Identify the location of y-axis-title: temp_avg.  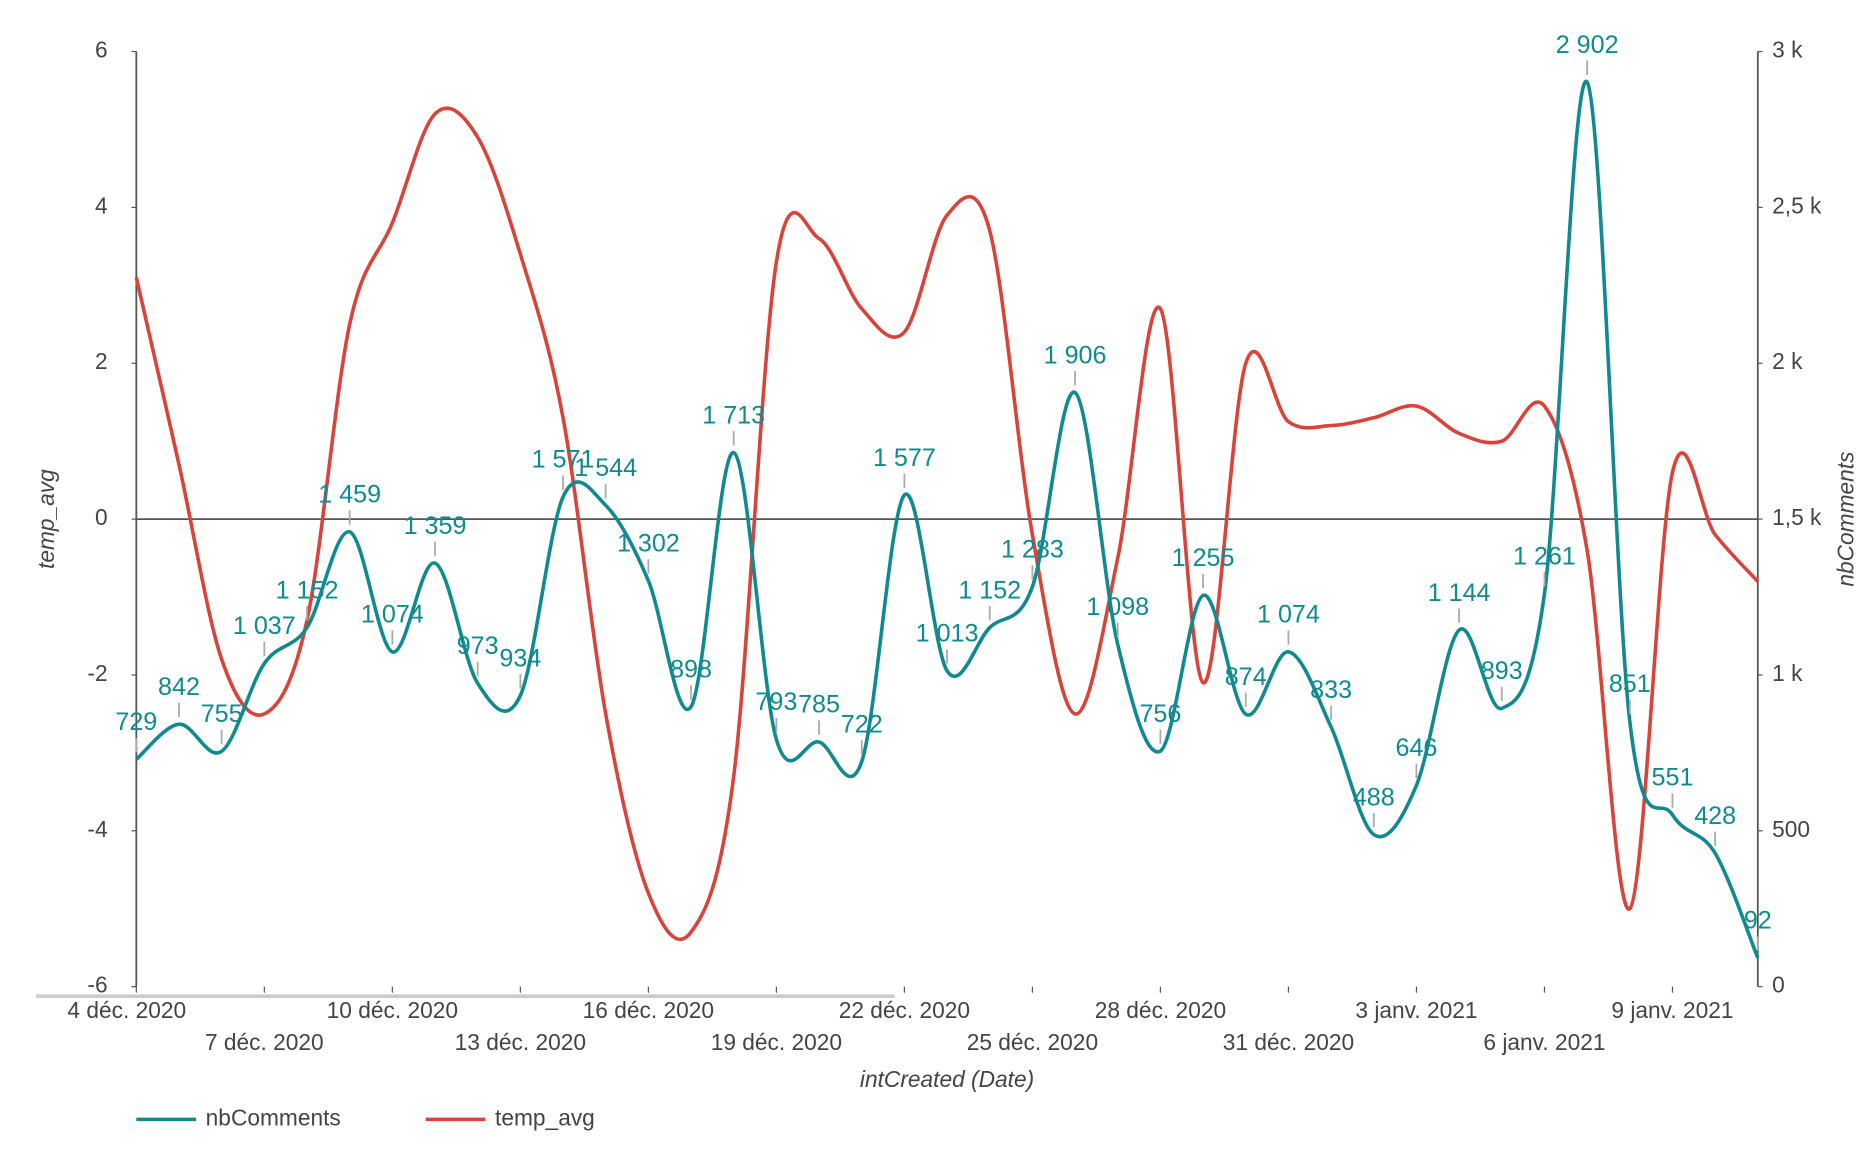
(46, 519).